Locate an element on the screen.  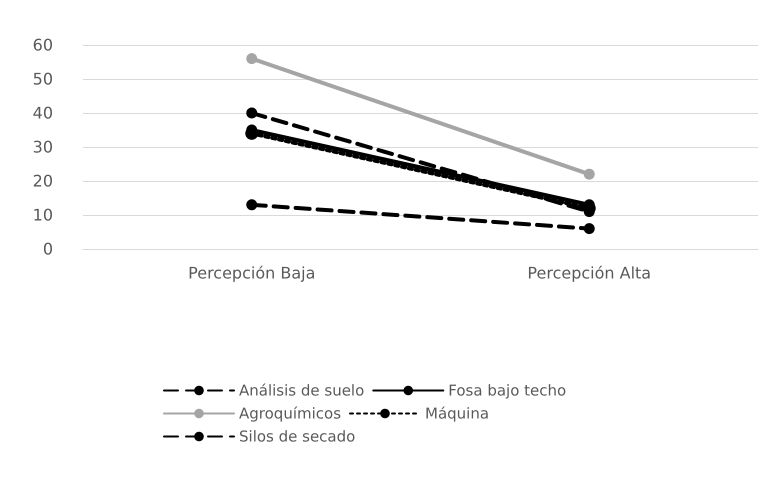
legend-label: Agroquímicos is located at coordinates (290, 413).